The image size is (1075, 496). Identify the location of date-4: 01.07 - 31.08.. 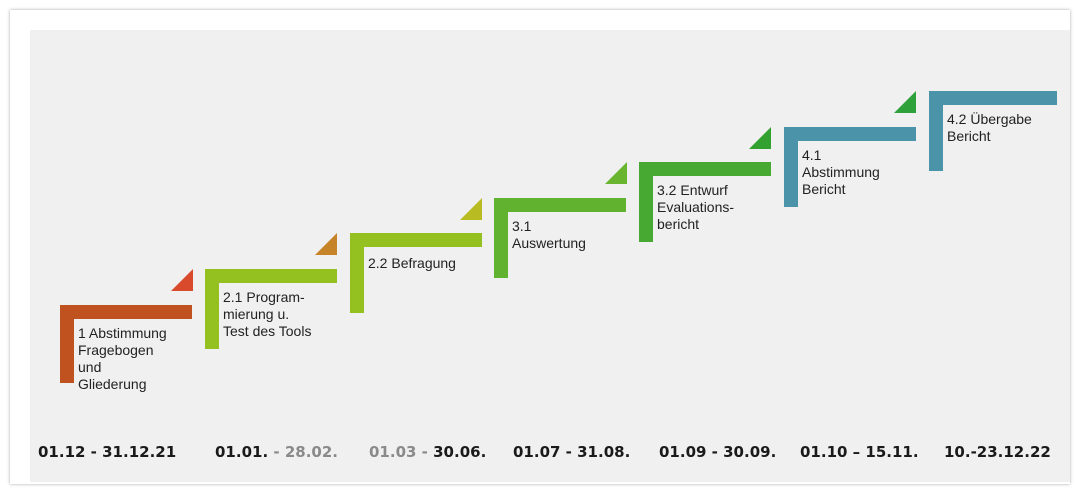
(572, 452).